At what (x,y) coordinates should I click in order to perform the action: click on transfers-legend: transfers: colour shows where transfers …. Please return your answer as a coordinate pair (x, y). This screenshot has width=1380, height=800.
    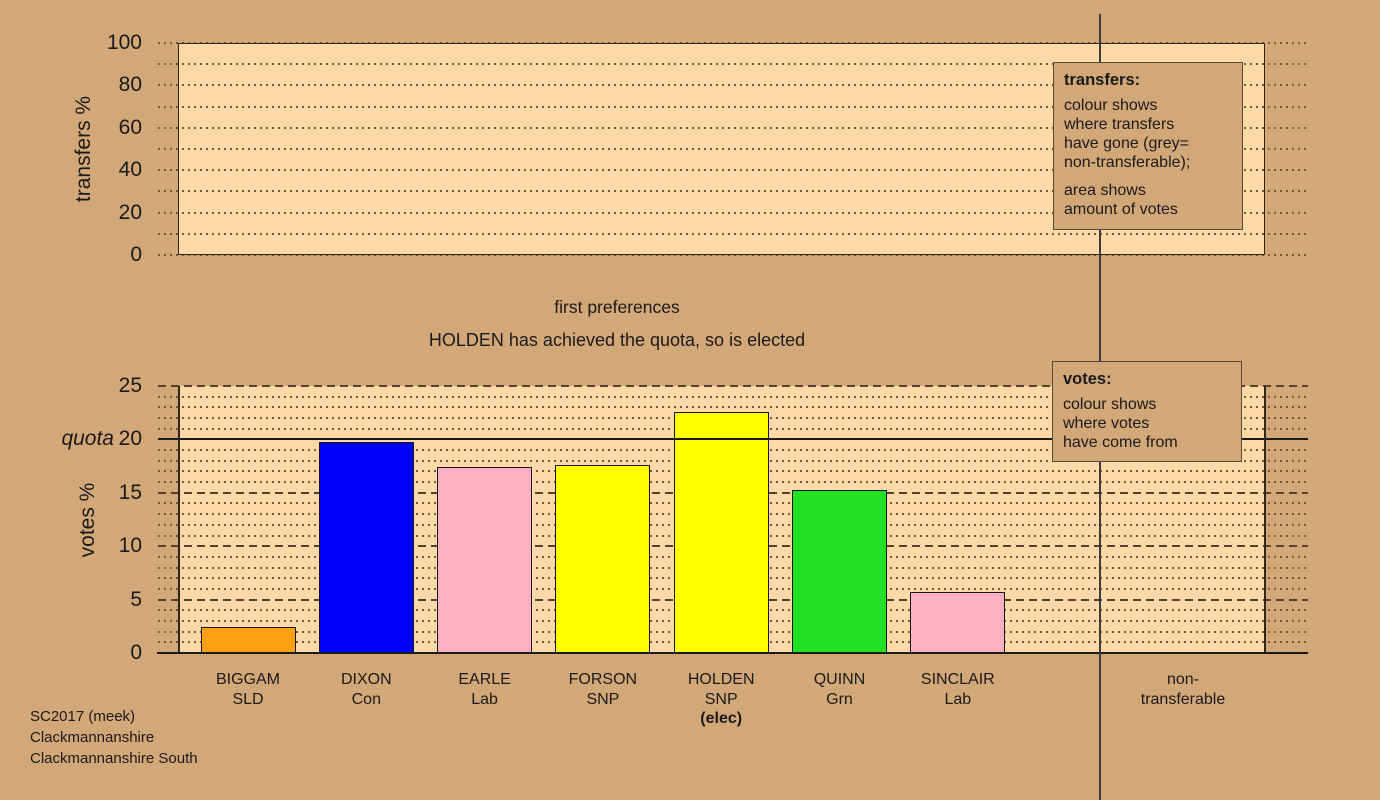
    Looking at the image, I should click on (1148, 146).